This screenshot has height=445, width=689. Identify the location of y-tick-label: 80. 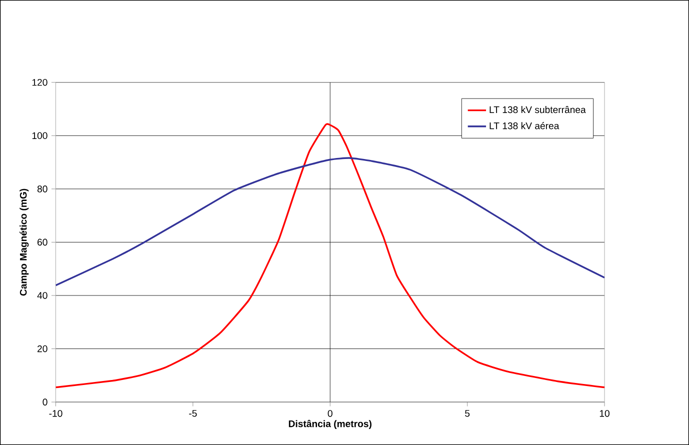
(42, 189).